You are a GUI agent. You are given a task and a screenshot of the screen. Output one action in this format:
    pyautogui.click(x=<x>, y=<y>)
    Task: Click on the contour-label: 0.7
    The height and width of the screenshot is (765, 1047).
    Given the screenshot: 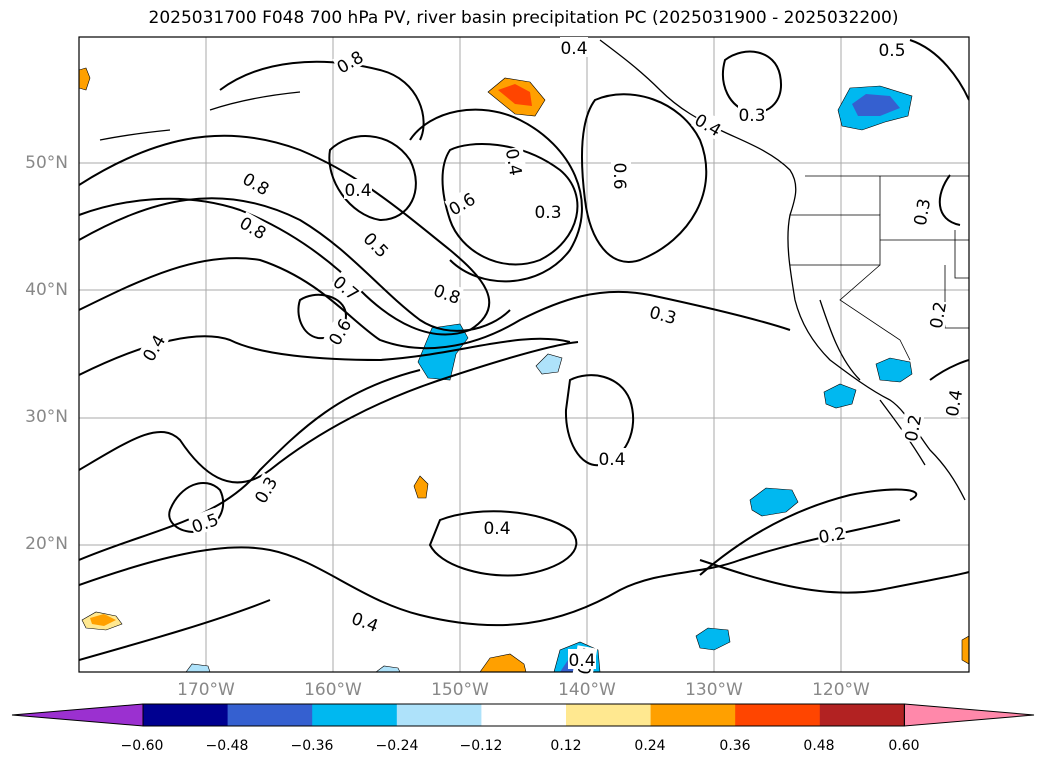 What is the action you would take?
    pyautogui.click(x=346, y=288)
    